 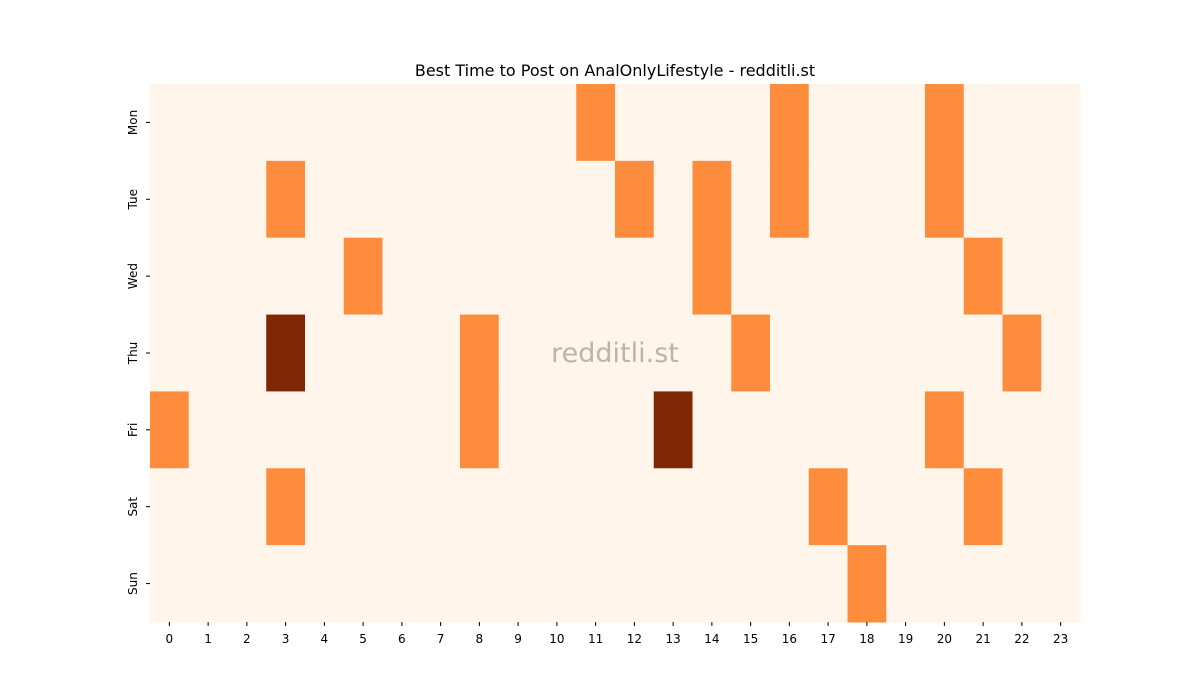 What do you see at coordinates (982, 639) in the screenshot?
I see `x-tick-label: 21` at bounding box center [982, 639].